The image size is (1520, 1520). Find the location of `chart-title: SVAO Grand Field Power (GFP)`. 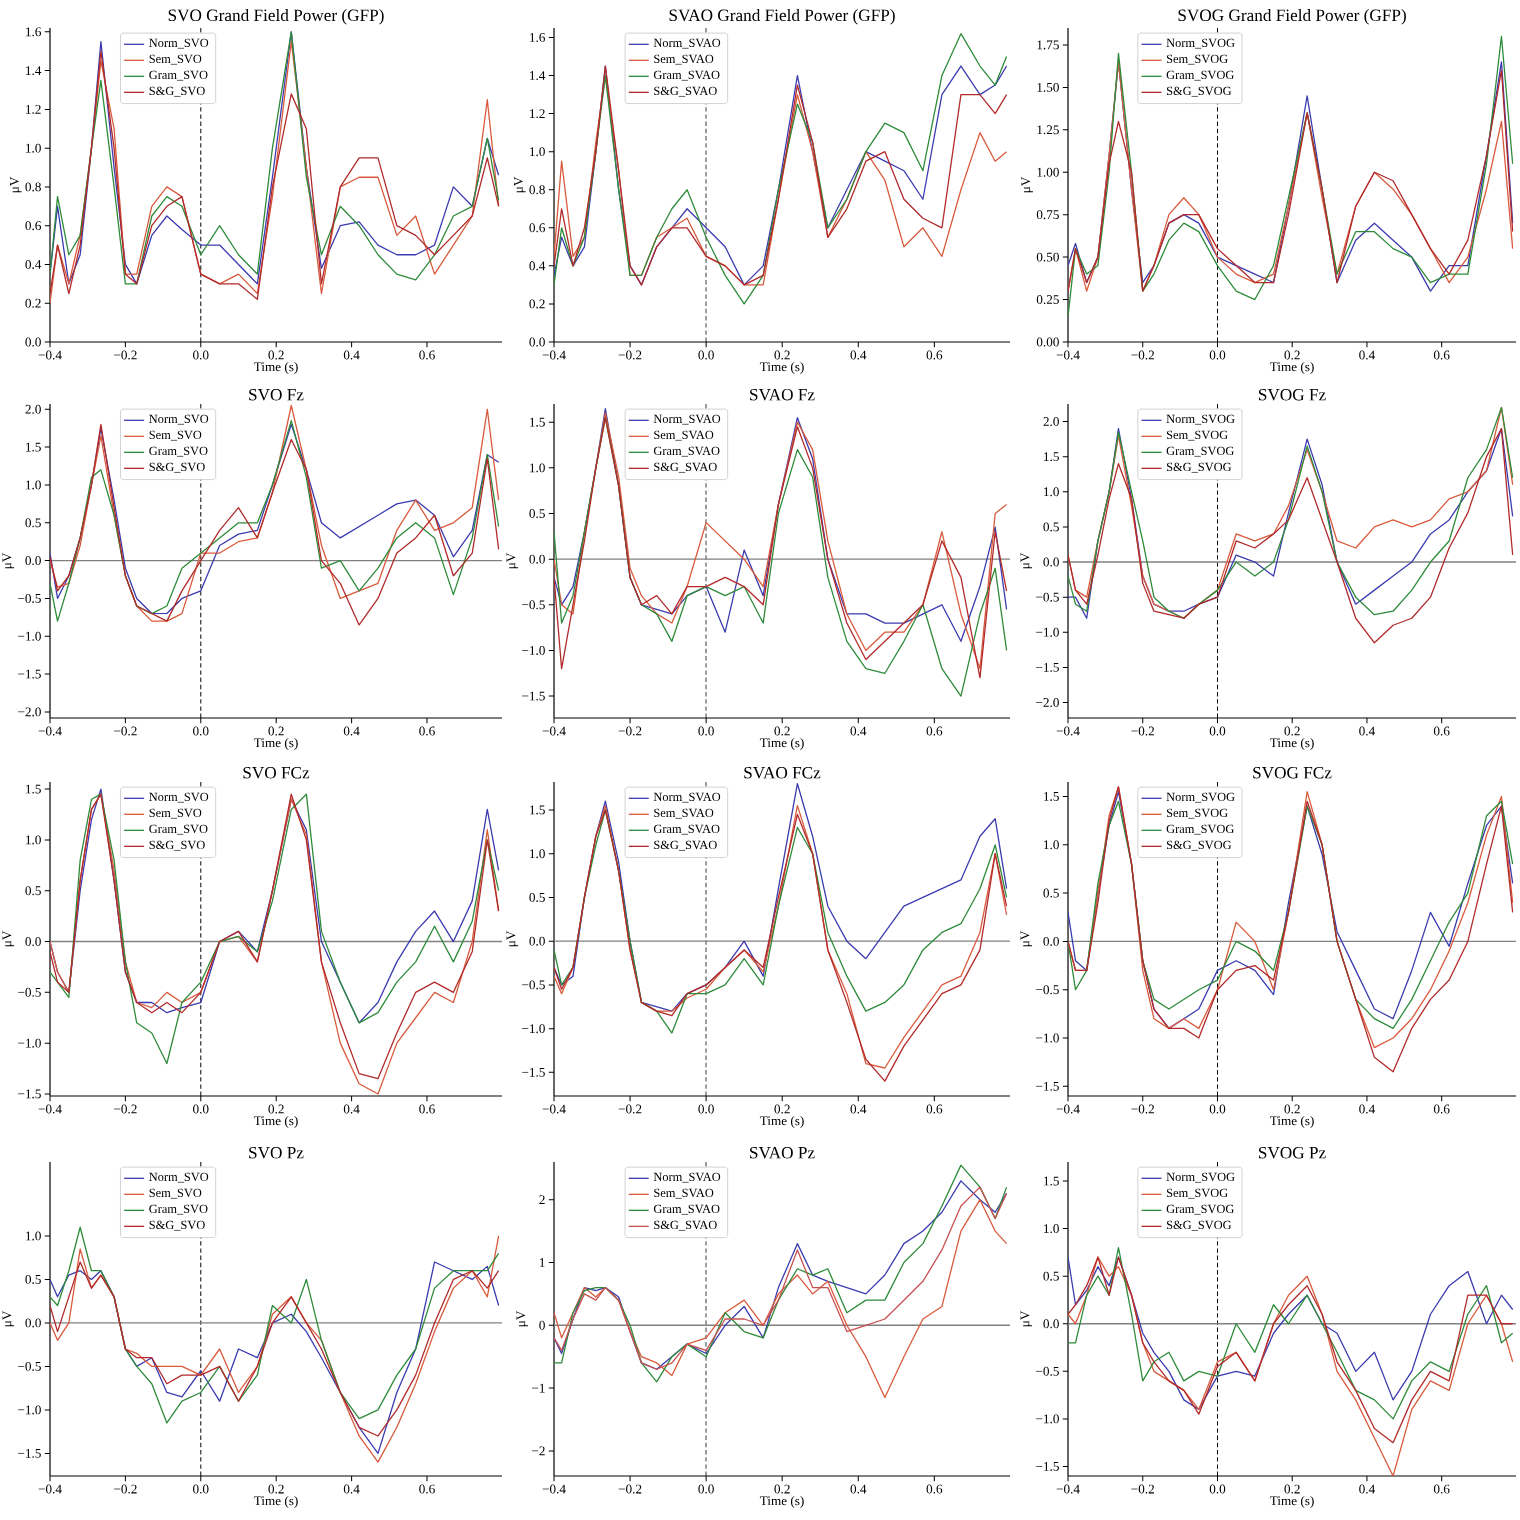

chart-title: SVAO Grand Field Power (GFP) is located at coordinates (782, 17).